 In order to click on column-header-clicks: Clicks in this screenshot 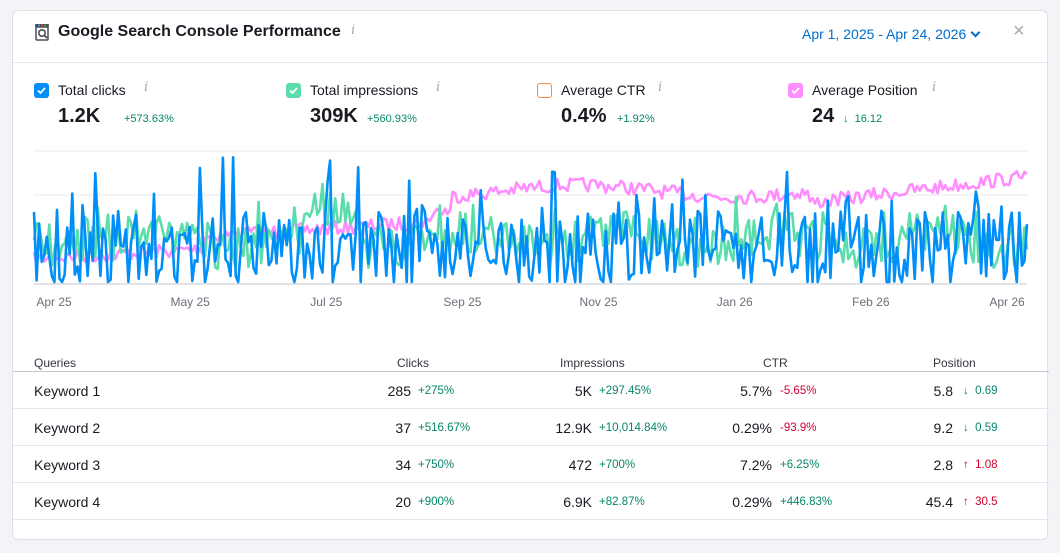, I will do `click(413, 363)`.